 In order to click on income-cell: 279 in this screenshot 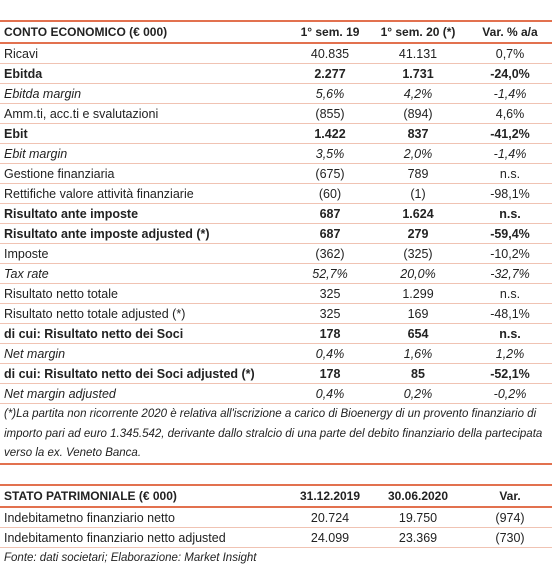, I will do `click(418, 234)`.